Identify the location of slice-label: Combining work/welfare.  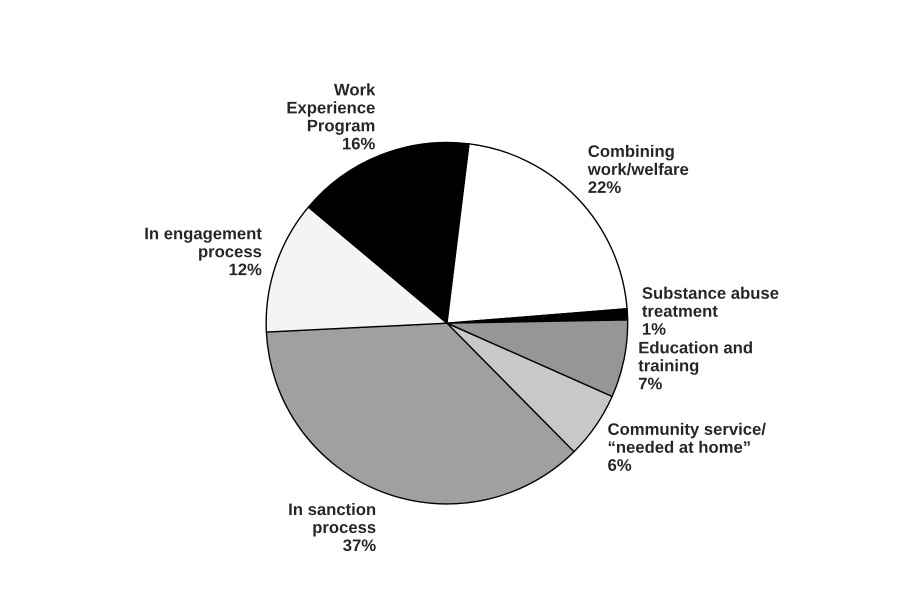
(638, 160).